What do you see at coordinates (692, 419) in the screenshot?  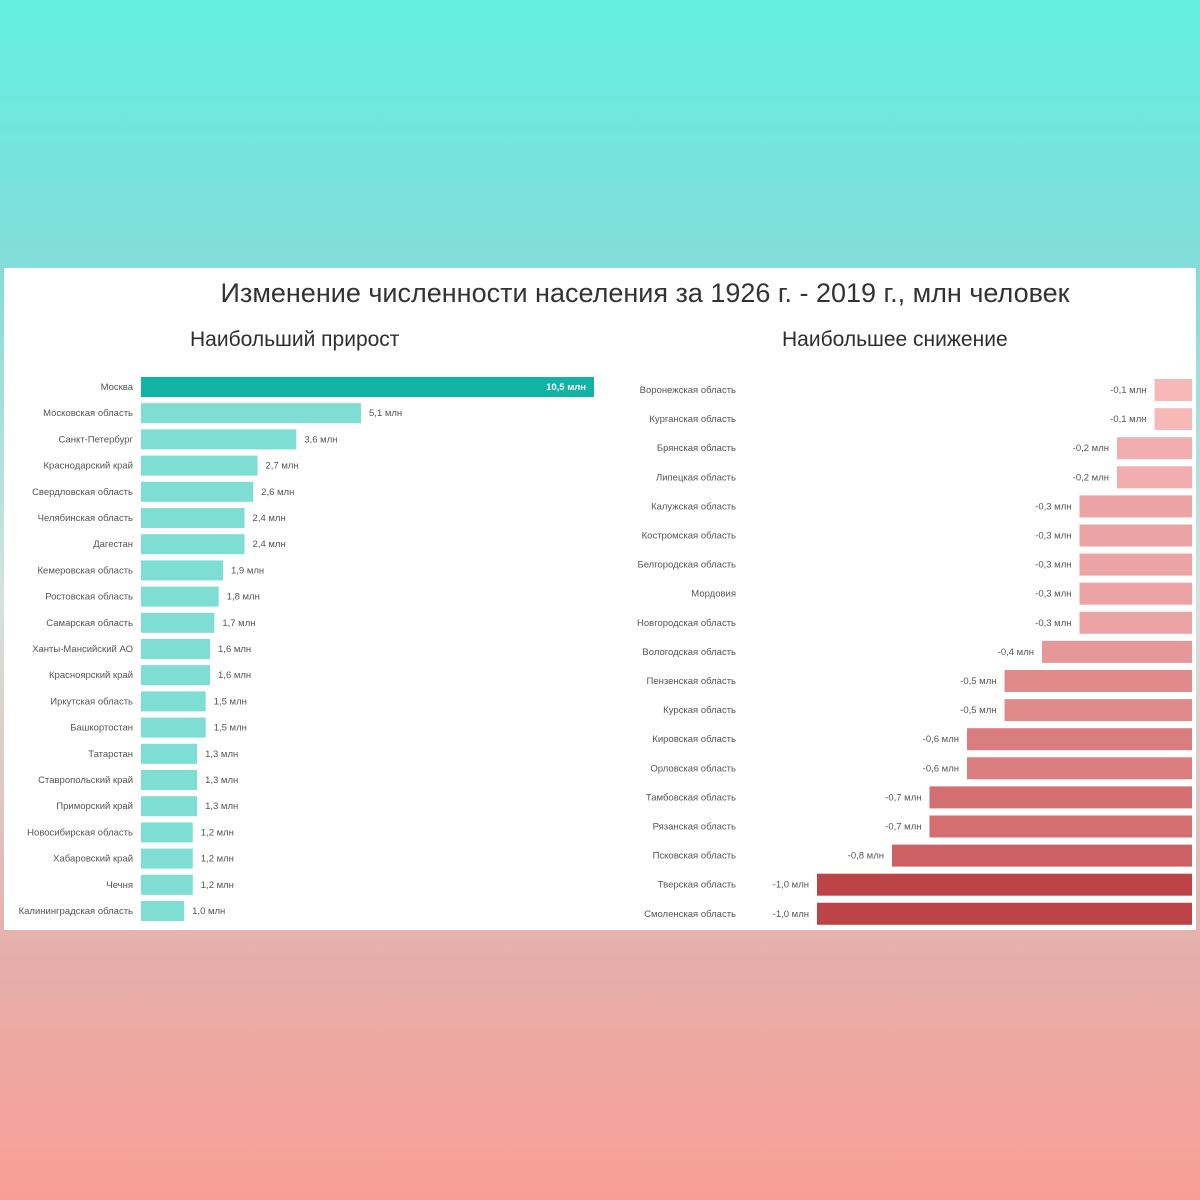 I see `decrease-category-label: Курганская область` at bounding box center [692, 419].